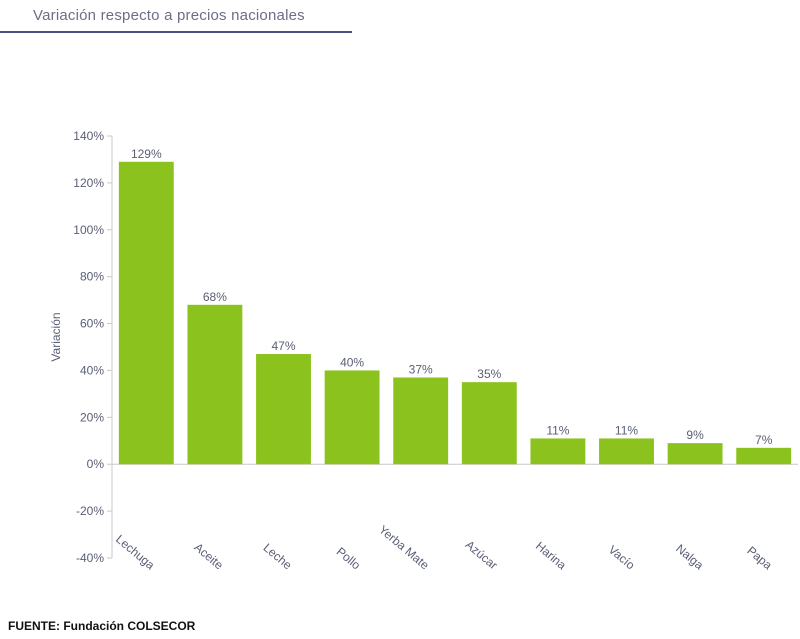 This screenshot has width=800, height=639. I want to click on data-label: 129%, so click(146, 154).